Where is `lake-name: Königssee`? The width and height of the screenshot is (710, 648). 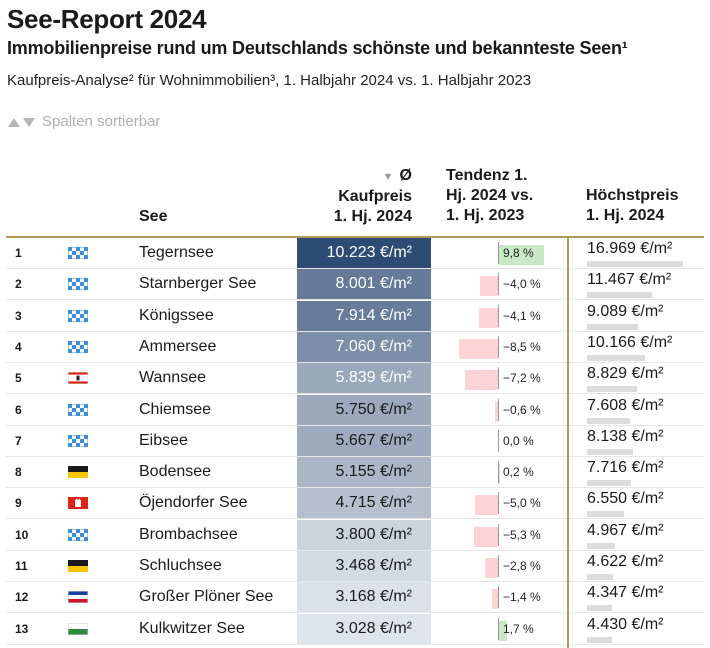
lake-name: Königssee is located at coordinates (176, 315).